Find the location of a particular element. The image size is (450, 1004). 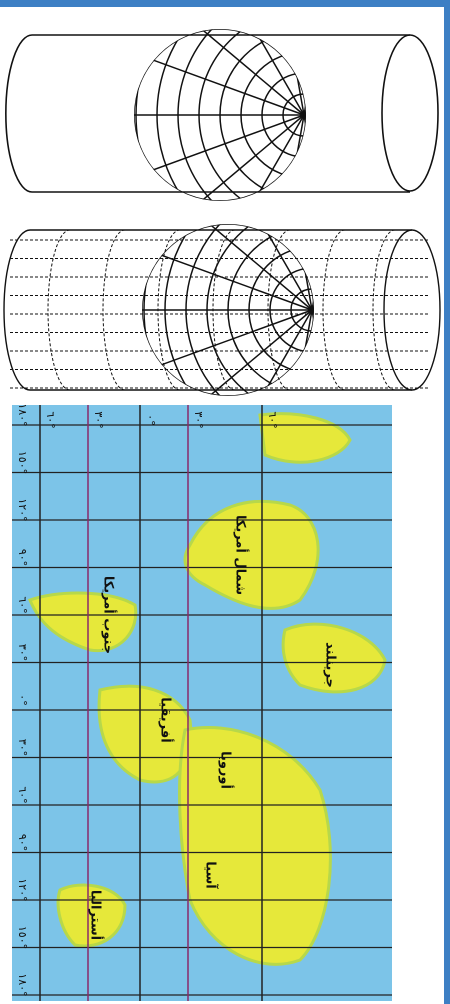

latitude-label: ٠° is located at coordinates (150, 419).